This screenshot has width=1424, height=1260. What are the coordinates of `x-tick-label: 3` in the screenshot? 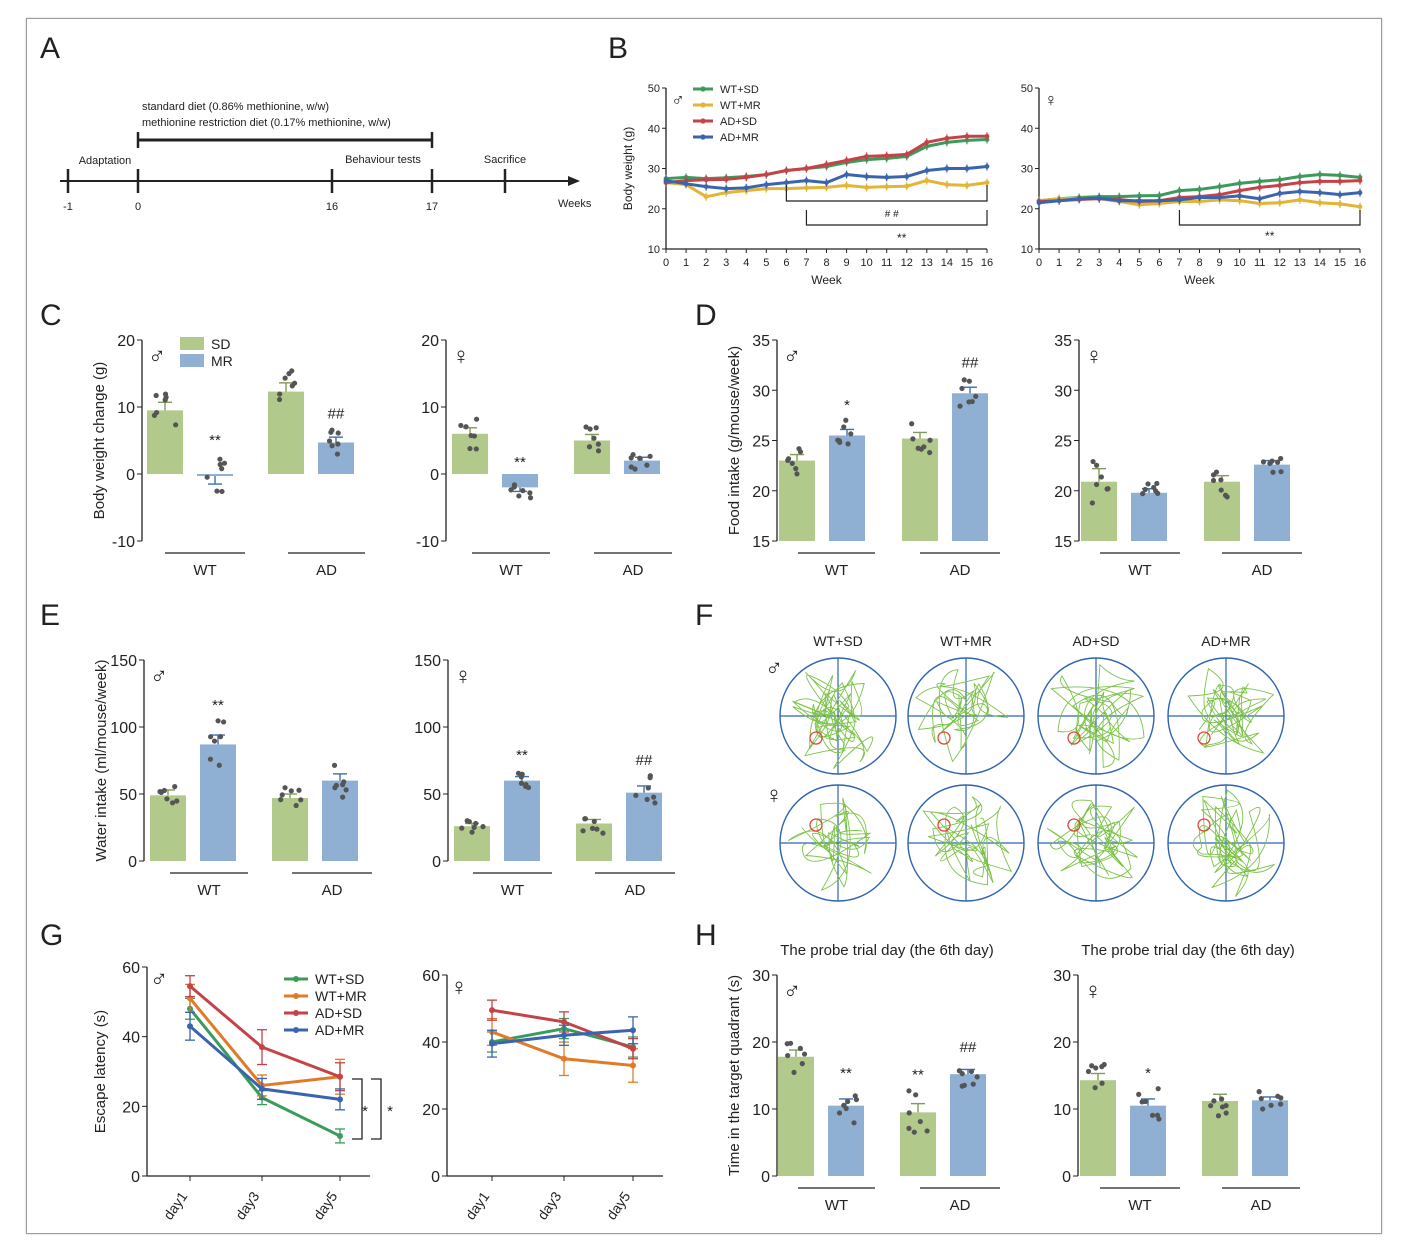 It's located at (1099, 263).